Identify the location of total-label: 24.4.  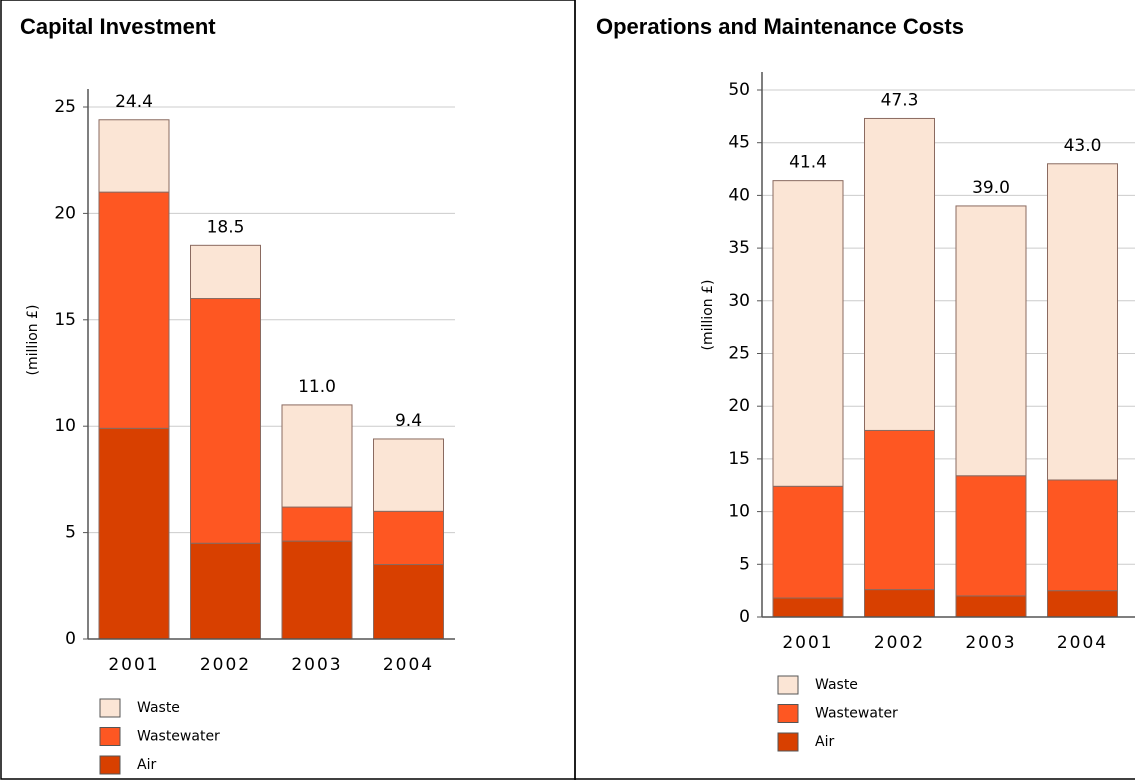
(134, 102).